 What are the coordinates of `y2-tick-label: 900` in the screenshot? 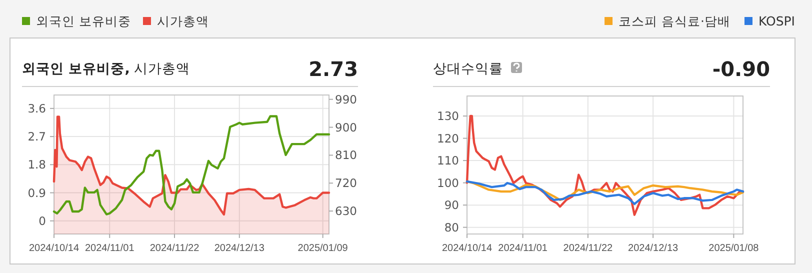 It's located at (346, 127).